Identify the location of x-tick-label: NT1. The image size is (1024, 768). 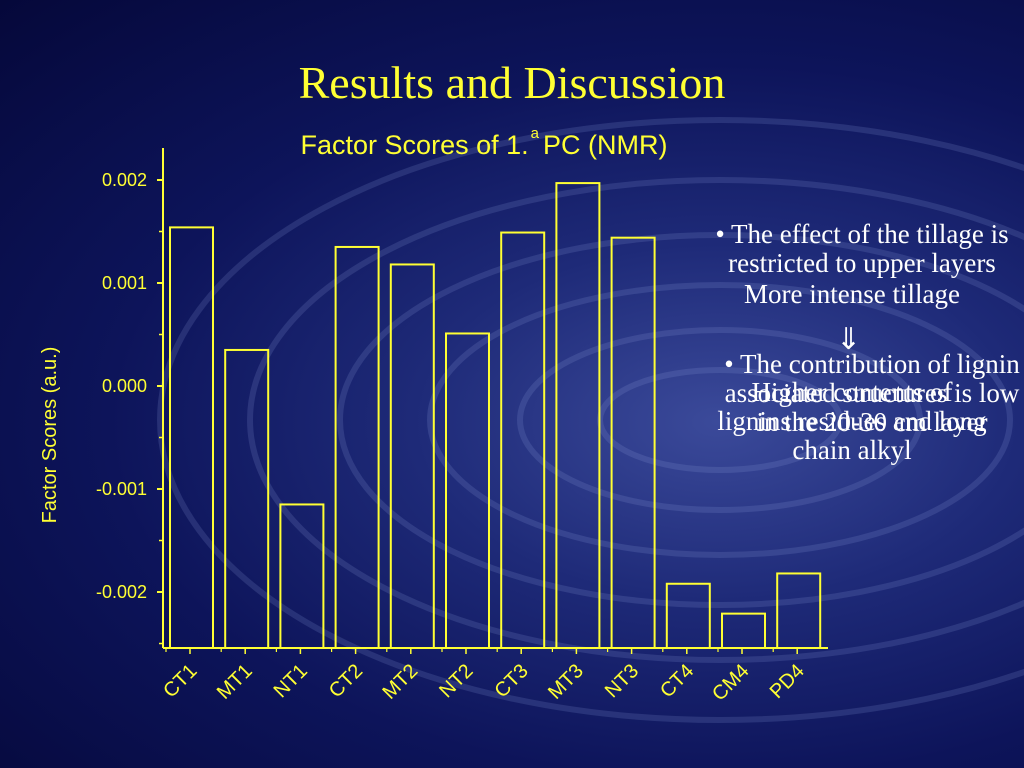
(291, 681).